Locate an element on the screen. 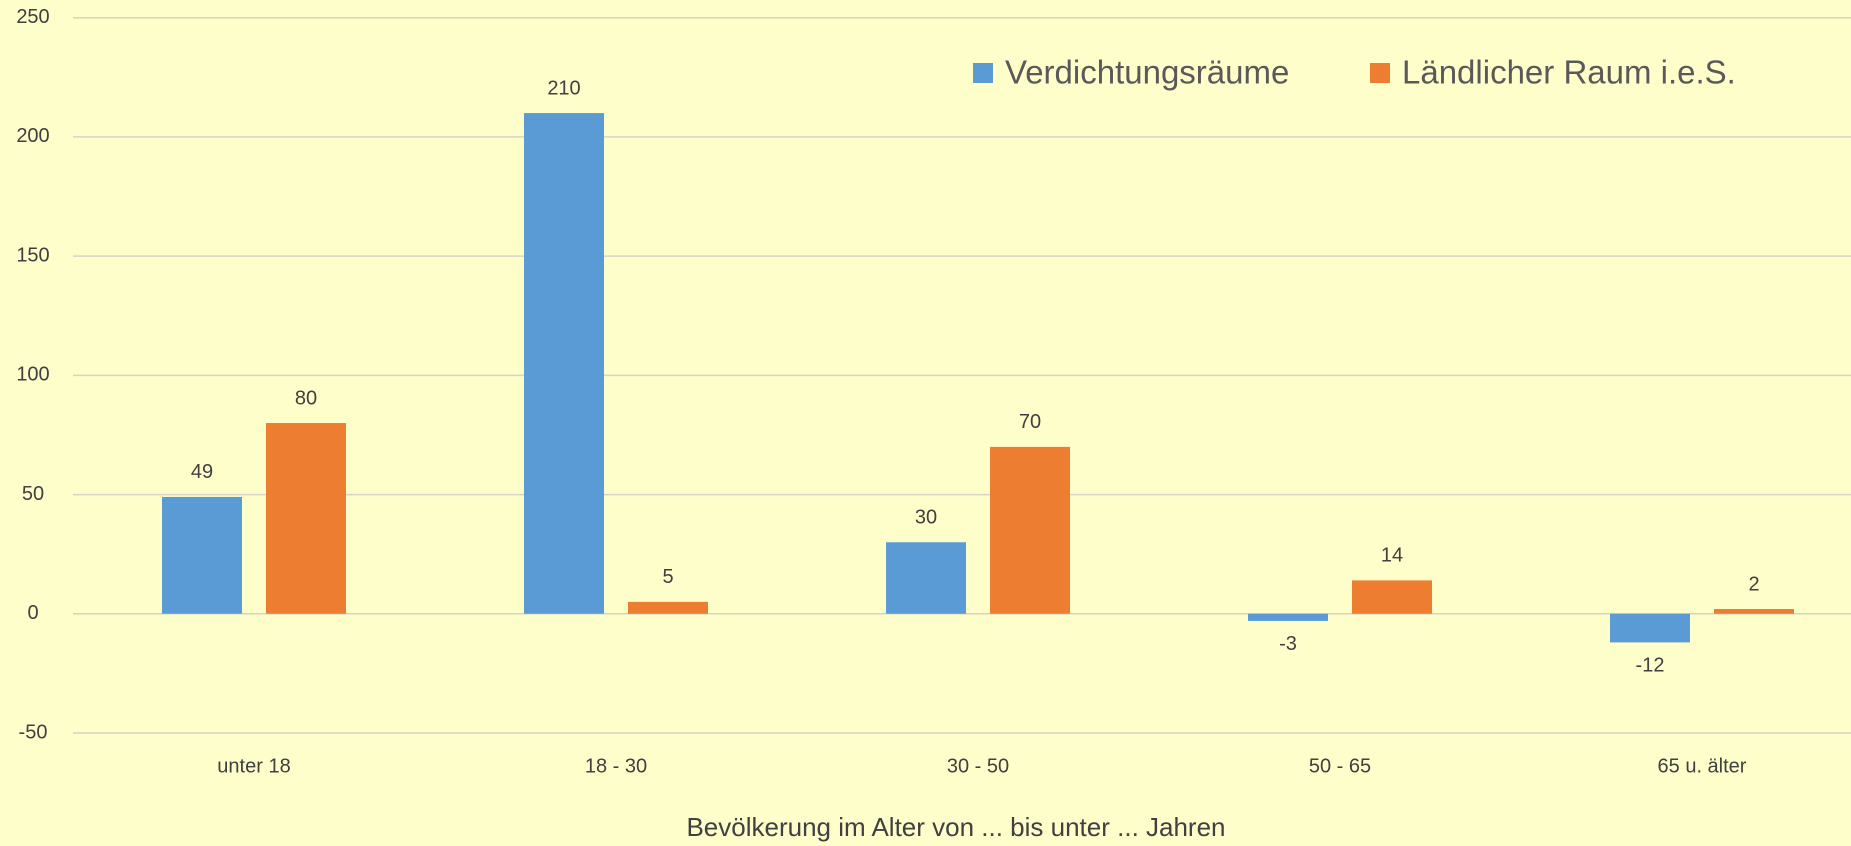  data-label: 70 is located at coordinates (1030, 422).